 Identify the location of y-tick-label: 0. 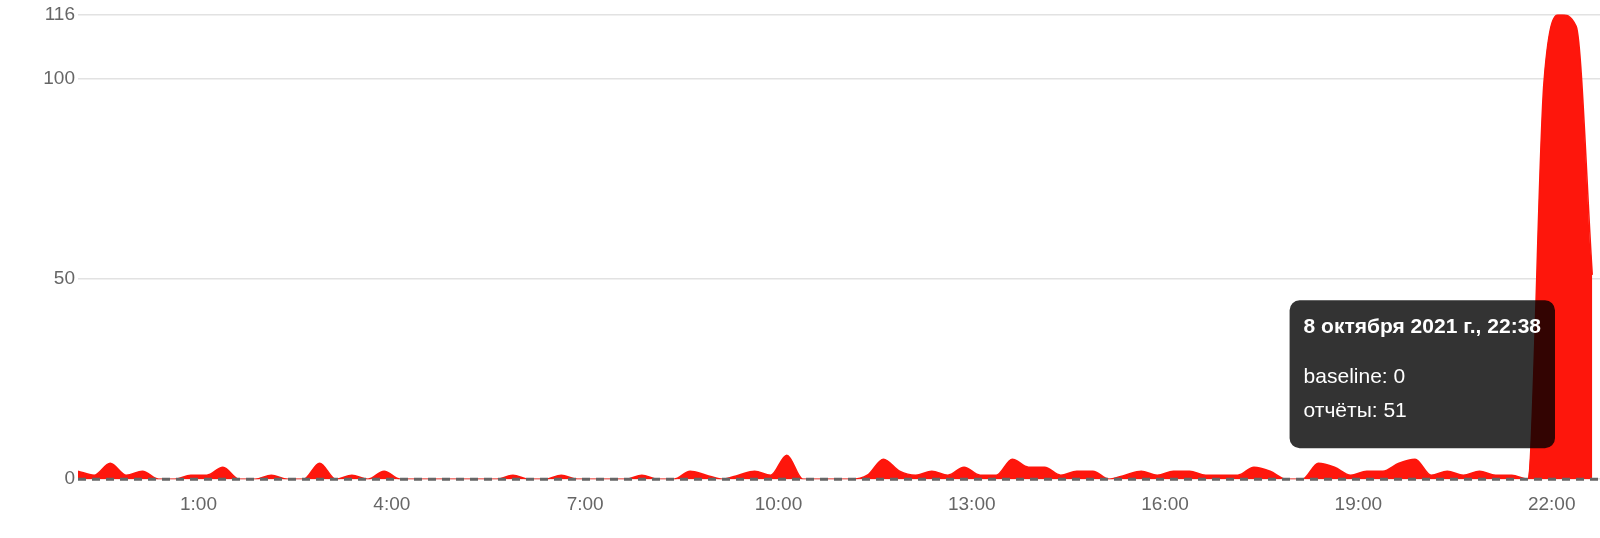
(69, 478).